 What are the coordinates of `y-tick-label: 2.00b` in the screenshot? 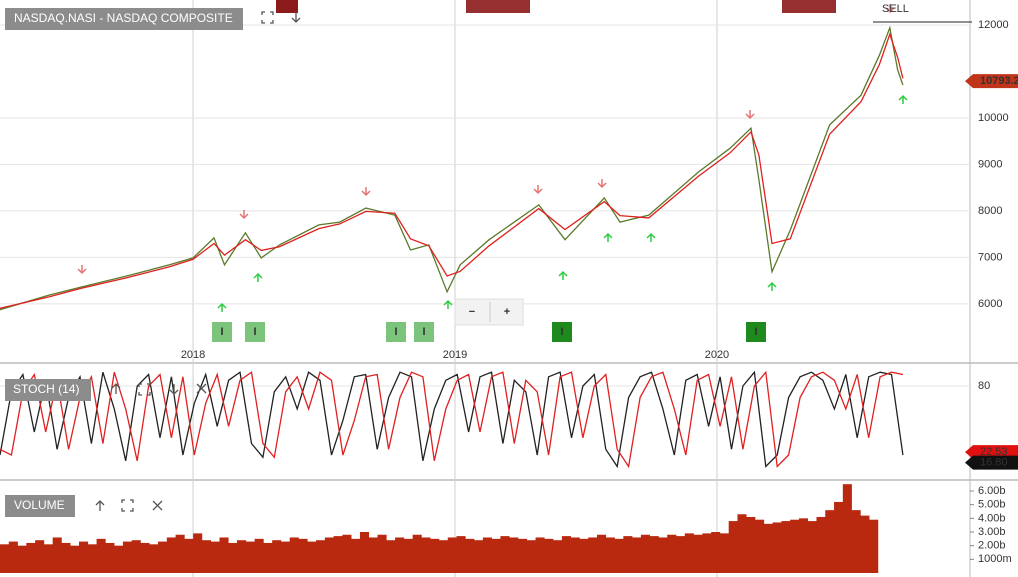 It's located at (992, 546).